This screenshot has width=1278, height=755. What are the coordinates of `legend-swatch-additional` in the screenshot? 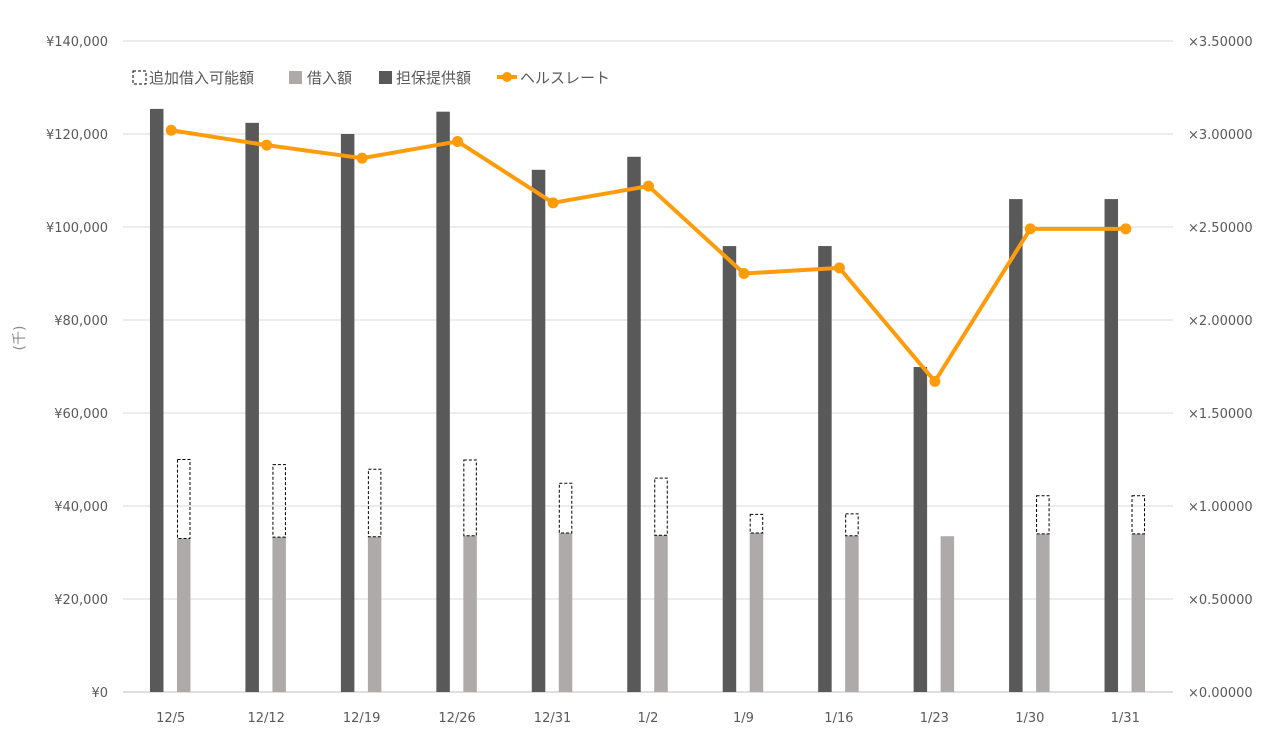 It's located at (139, 77).